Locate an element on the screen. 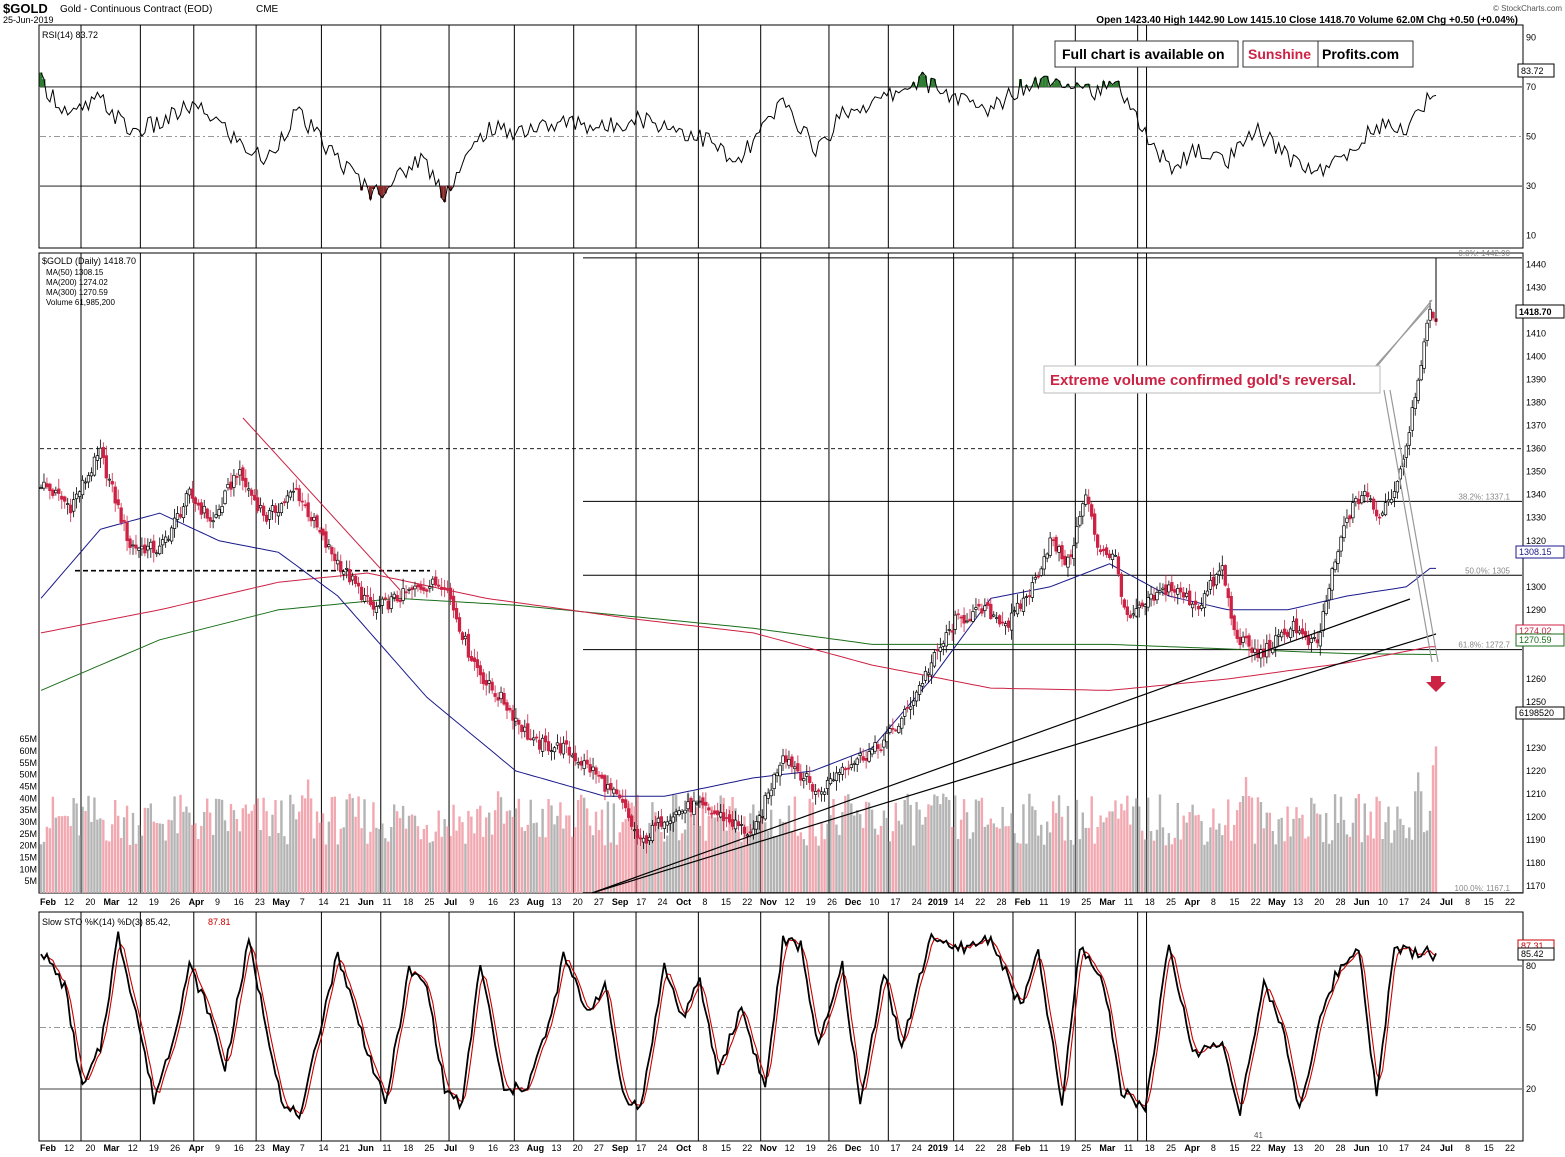 The image size is (1565, 1157). stoch-last-badge: 87.31 85.42 is located at coordinates (1536, 950).